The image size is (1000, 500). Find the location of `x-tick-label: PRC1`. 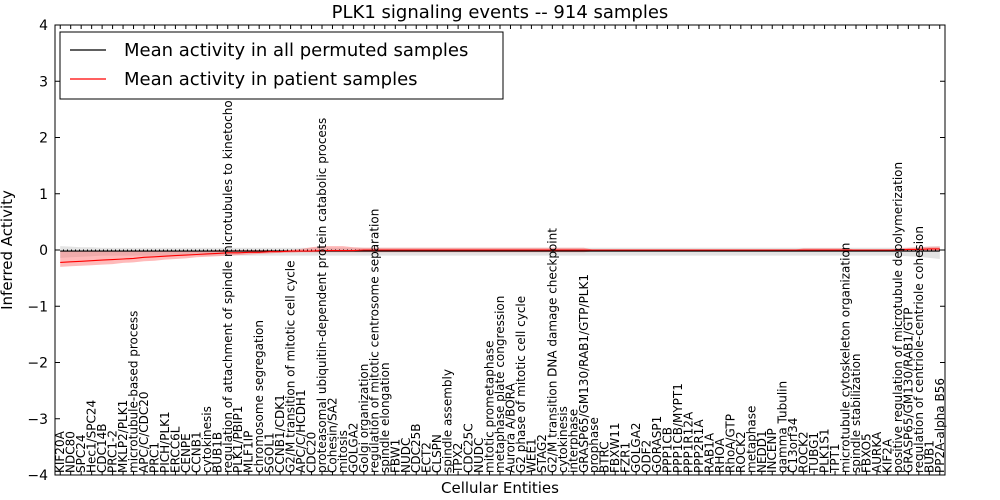

x-tick-label: PRC1 is located at coordinates (155, 457).